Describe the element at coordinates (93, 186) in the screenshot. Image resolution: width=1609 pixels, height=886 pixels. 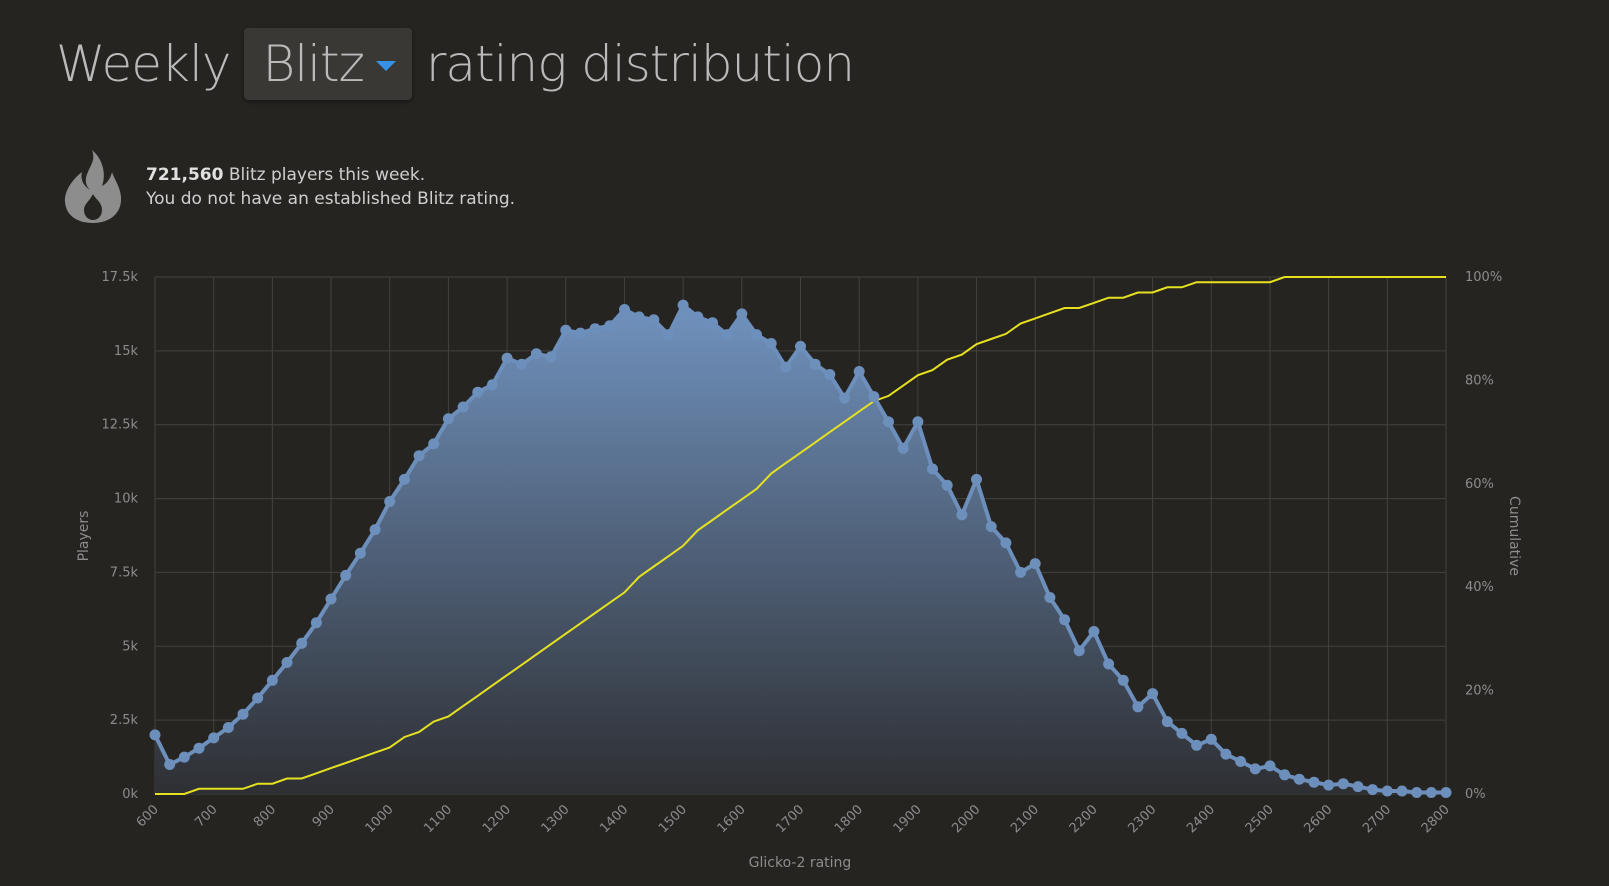
I see `flame-icon` at that location.